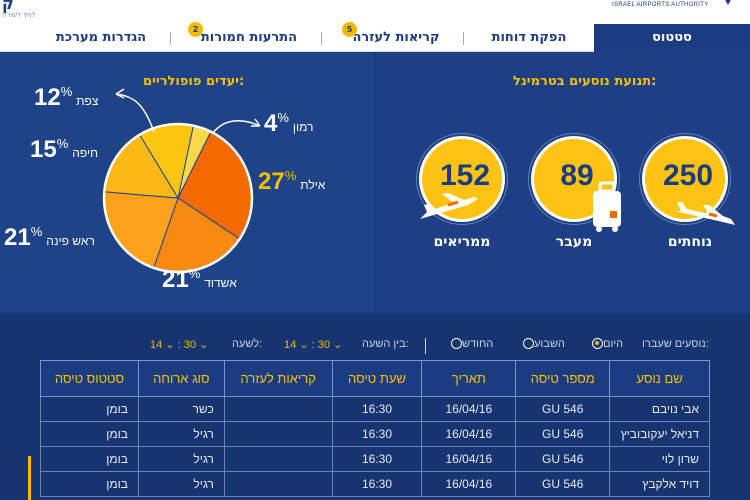  I want to click on tab-reports: הפקת דוחות, so click(529, 38).